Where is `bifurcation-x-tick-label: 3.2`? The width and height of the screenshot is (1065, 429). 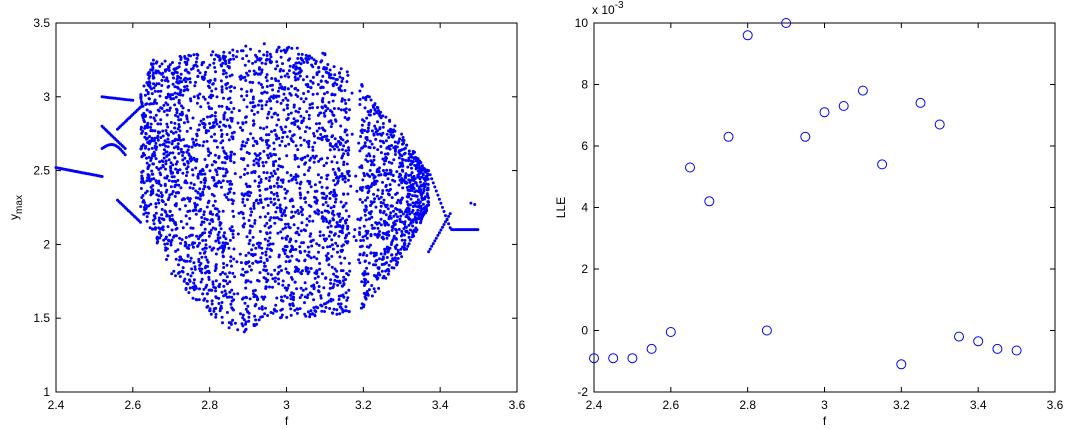 bifurcation-x-tick-label: 3.2 is located at coordinates (363, 405).